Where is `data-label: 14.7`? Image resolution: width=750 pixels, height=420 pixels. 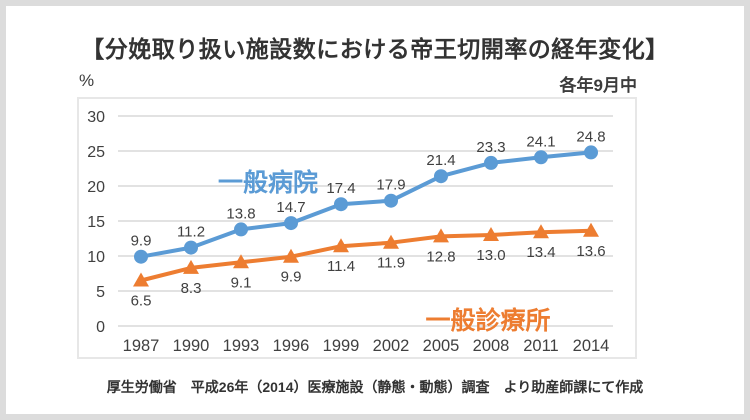 data-label: 14.7 is located at coordinates (290, 207).